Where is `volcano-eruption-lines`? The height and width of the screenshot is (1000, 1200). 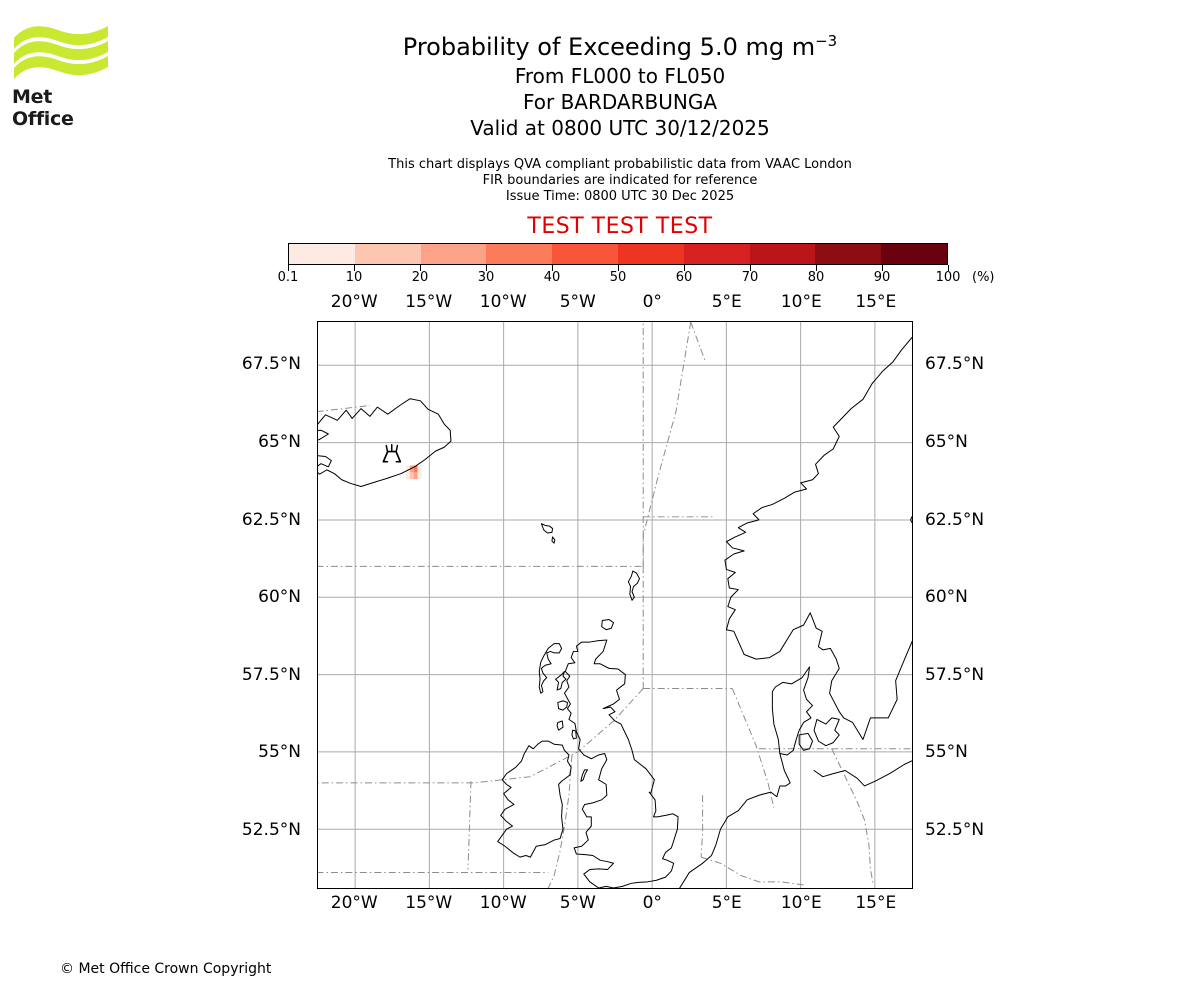 volcano-eruption-lines is located at coordinates (392, 448).